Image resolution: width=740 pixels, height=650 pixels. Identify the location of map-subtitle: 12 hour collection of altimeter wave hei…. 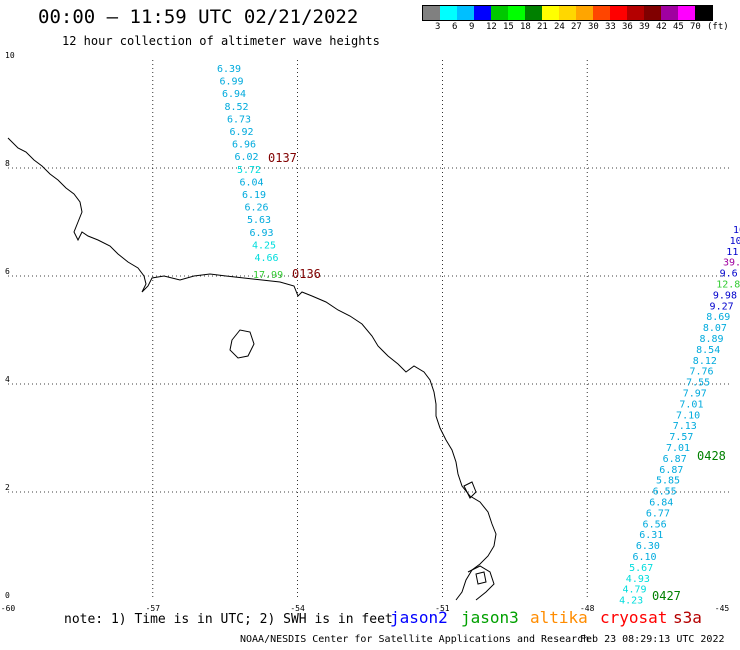
(221, 41).